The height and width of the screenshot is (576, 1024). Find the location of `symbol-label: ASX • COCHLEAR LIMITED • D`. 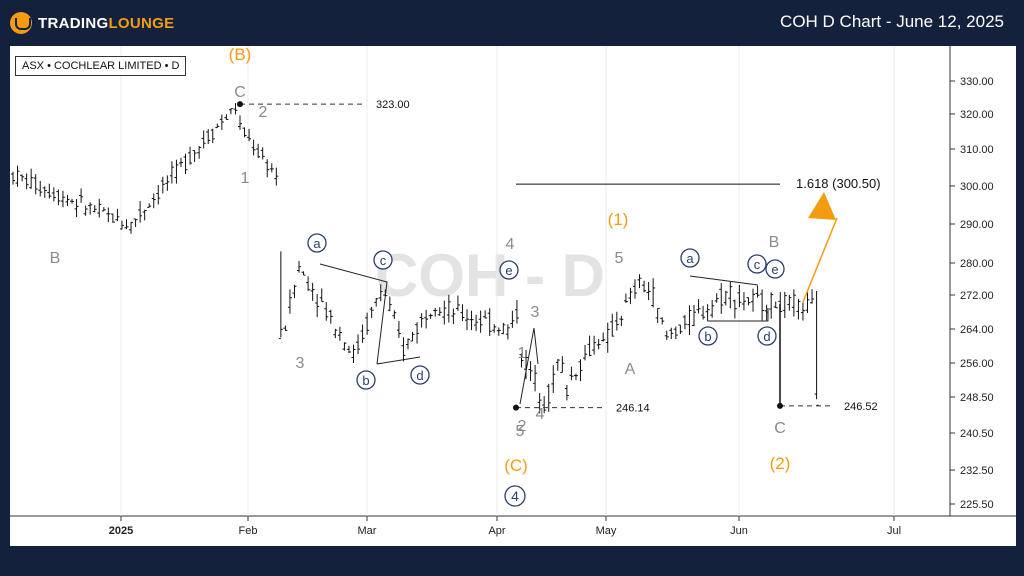

symbol-label: ASX • COCHLEAR LIMITED • D is located at coordinates (101, 66).